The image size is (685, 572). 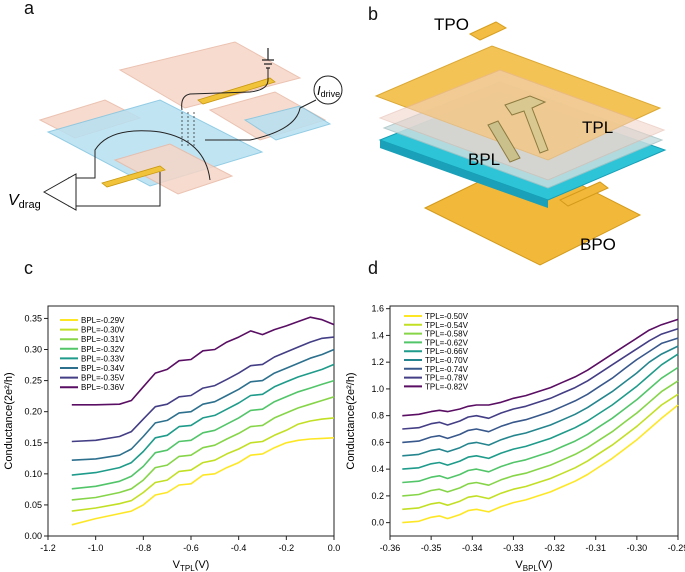 I want to click on legend-label: BPL=-0.34V, so click(x=103, y=368).